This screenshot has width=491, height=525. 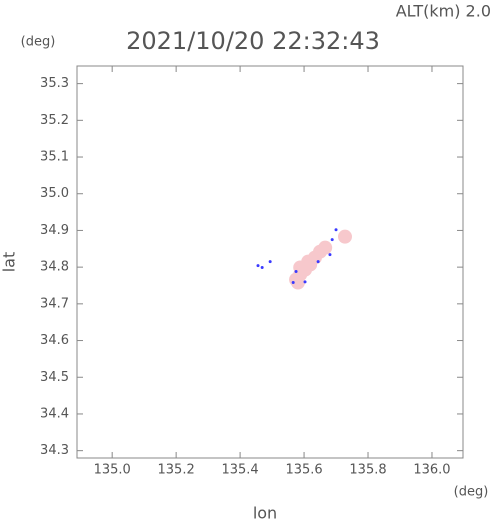 What do you see at coordinates (265, 513) in the screenshot?
I see `x-label: lon` at bounding box center [265, 513].